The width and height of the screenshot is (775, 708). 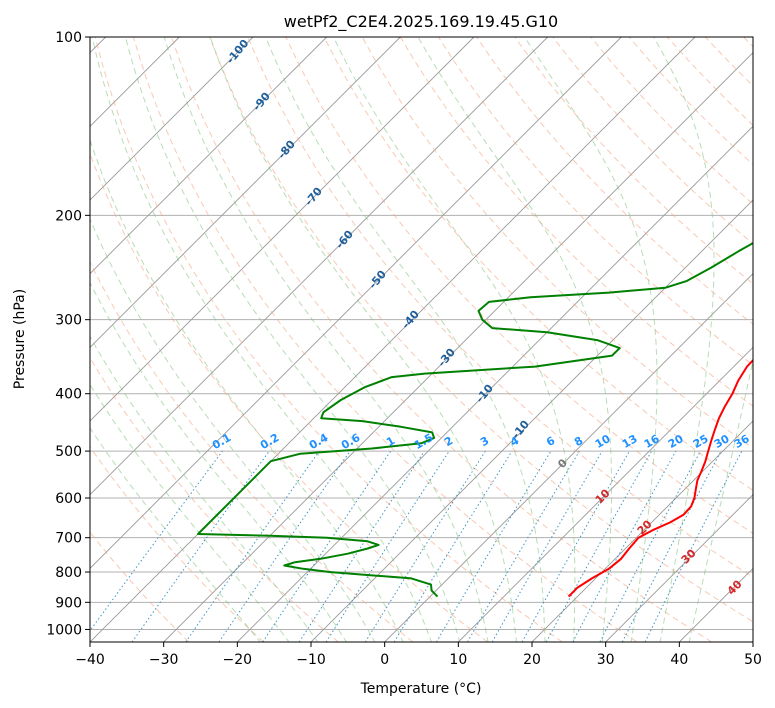 I want to click on x-axis-ticks: −40 −30 −20 −10 0 10 20 30 40 50, so click(x=418, y=655).